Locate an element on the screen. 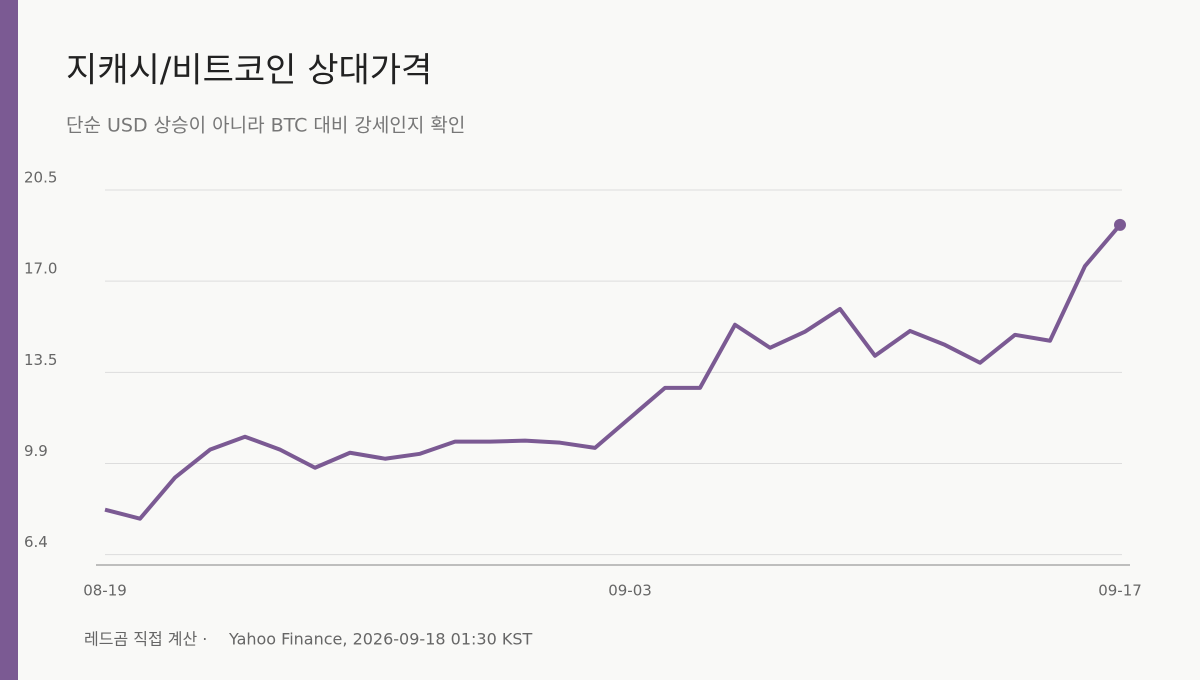 Image resolution: width=1200 pixels, height=680 pixels. source: Yahoo Finance, 2026-09-18 01:30 KST is located at coordinates (380, 639).